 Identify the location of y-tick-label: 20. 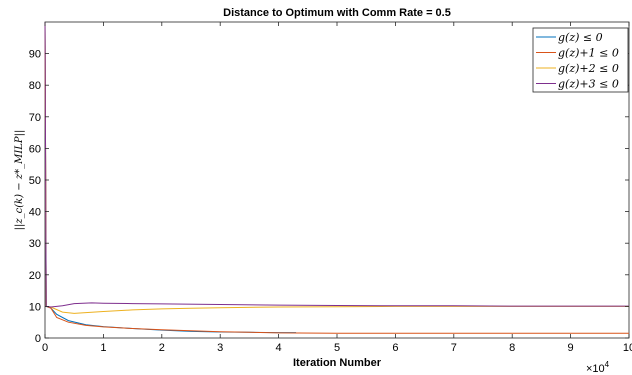
(35, 276).